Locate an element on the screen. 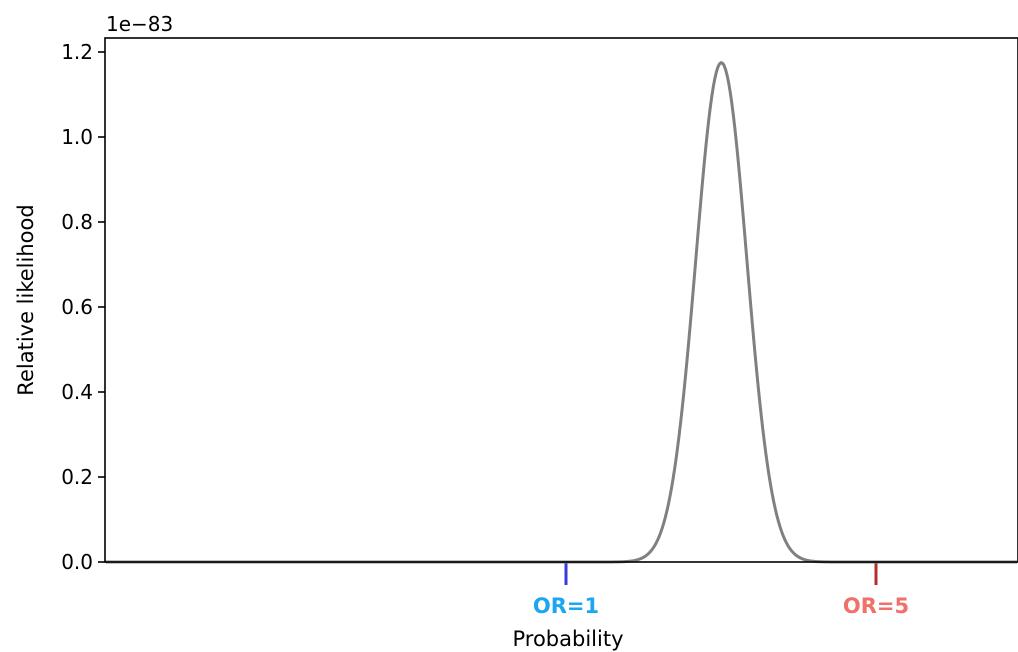 Image resolution: width=1018 pixels, height=652 pixels. y-axis-label: Relative likelihood is located at coordinates (26, 299).